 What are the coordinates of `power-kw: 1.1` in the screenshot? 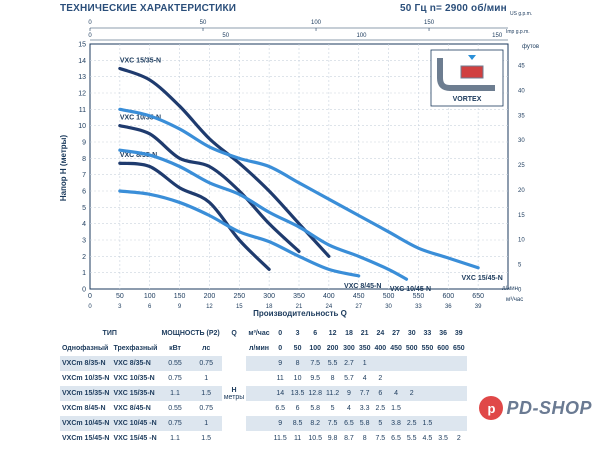 It's located at (175, 438).